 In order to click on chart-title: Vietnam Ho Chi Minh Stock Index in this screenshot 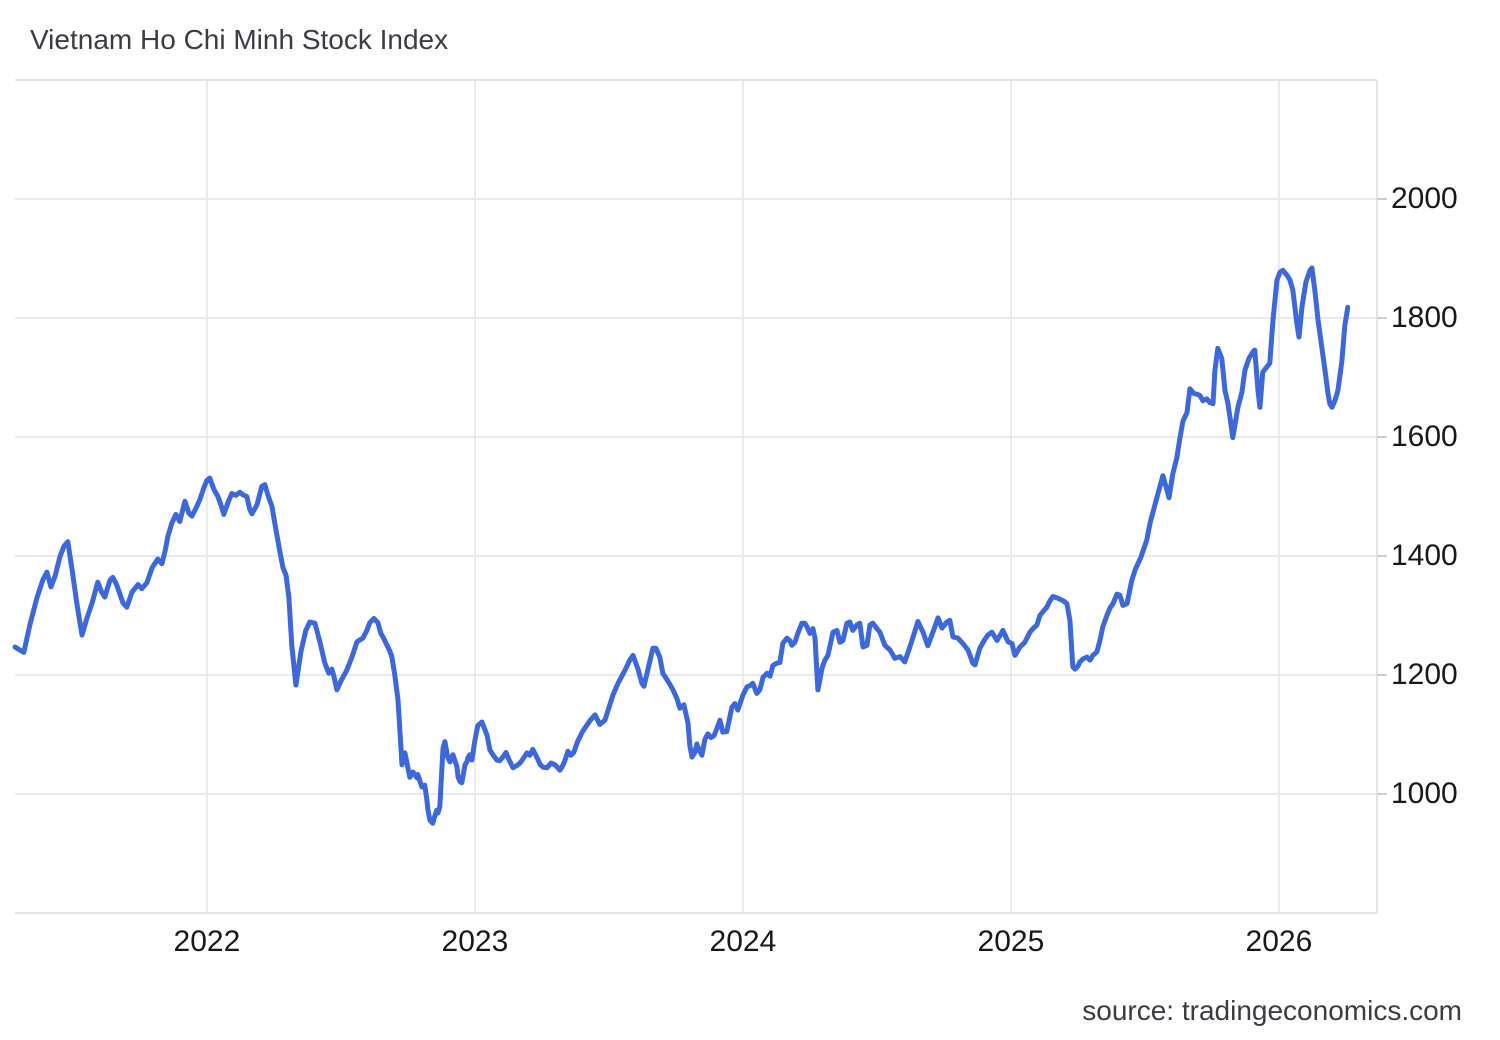, I will do `click(239, 39)`.